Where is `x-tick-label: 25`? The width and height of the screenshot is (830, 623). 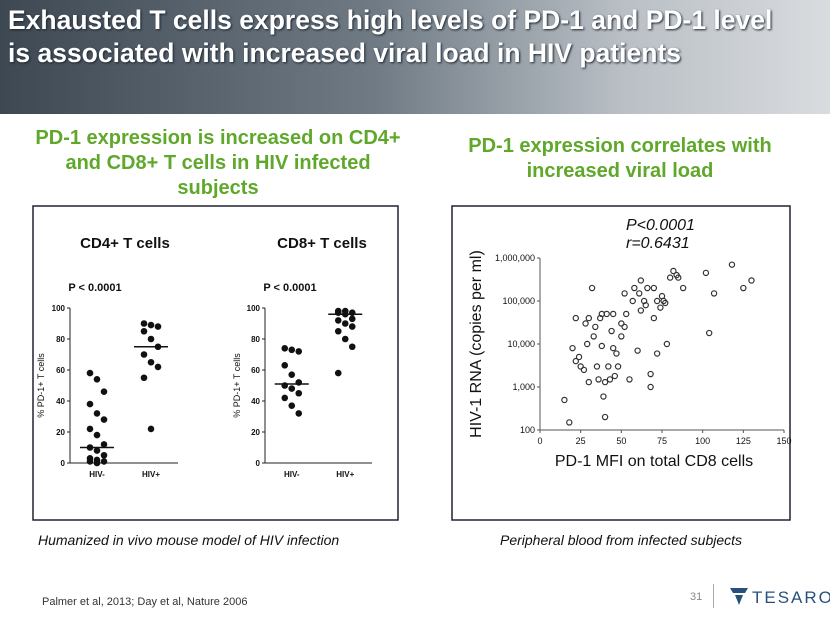
x-tick-label: 25 is located at coordinates (581, 441).